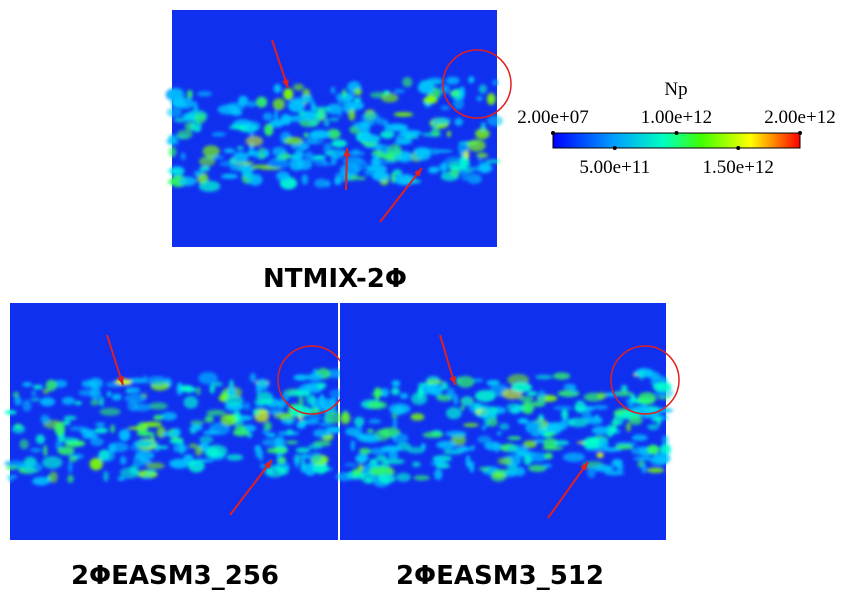 The width and height of the screenshot is (853, 592). I want to click on colorbar-tick-label: 1.50e+12, so click(738, 167).